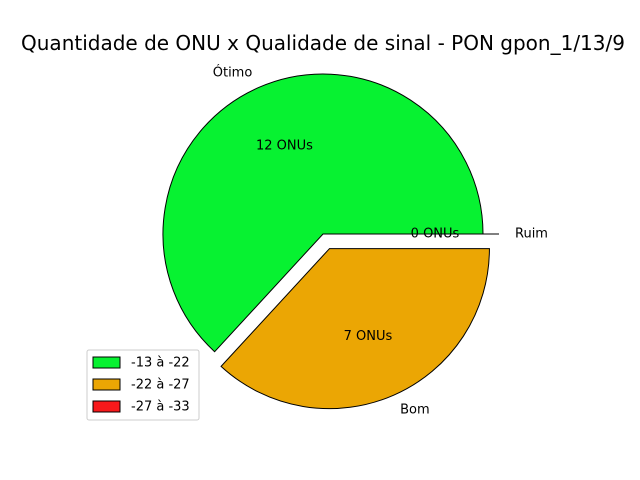  I want to click on legend-label-ruim: -27 à -33, so click(160, 407).